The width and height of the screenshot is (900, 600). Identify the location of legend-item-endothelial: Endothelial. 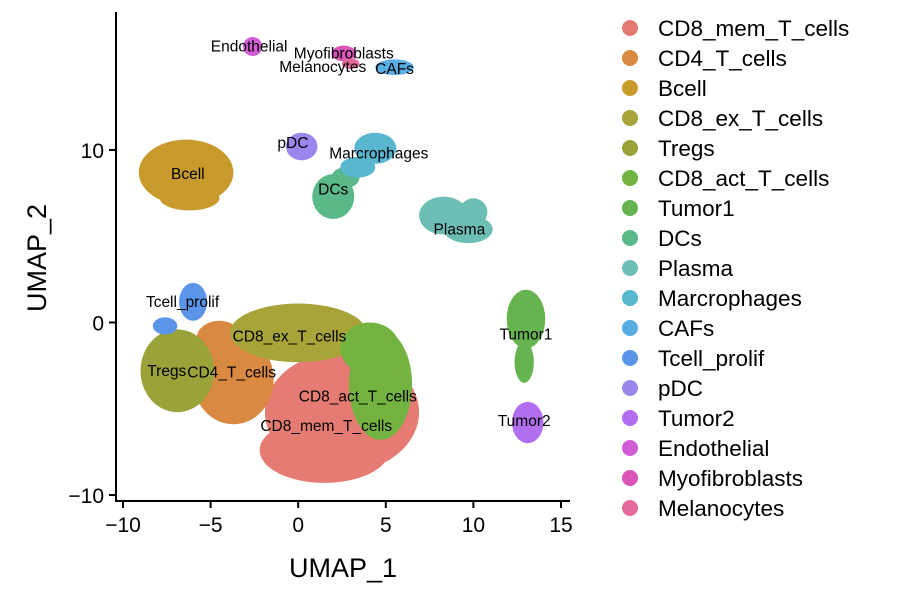
(695, 448).